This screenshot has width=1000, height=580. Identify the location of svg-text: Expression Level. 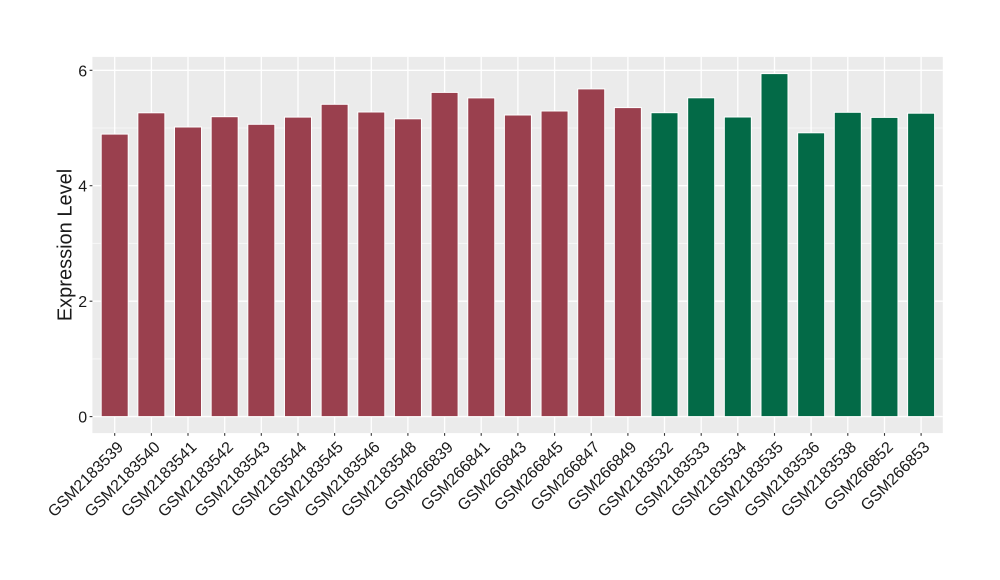
(66, 245).